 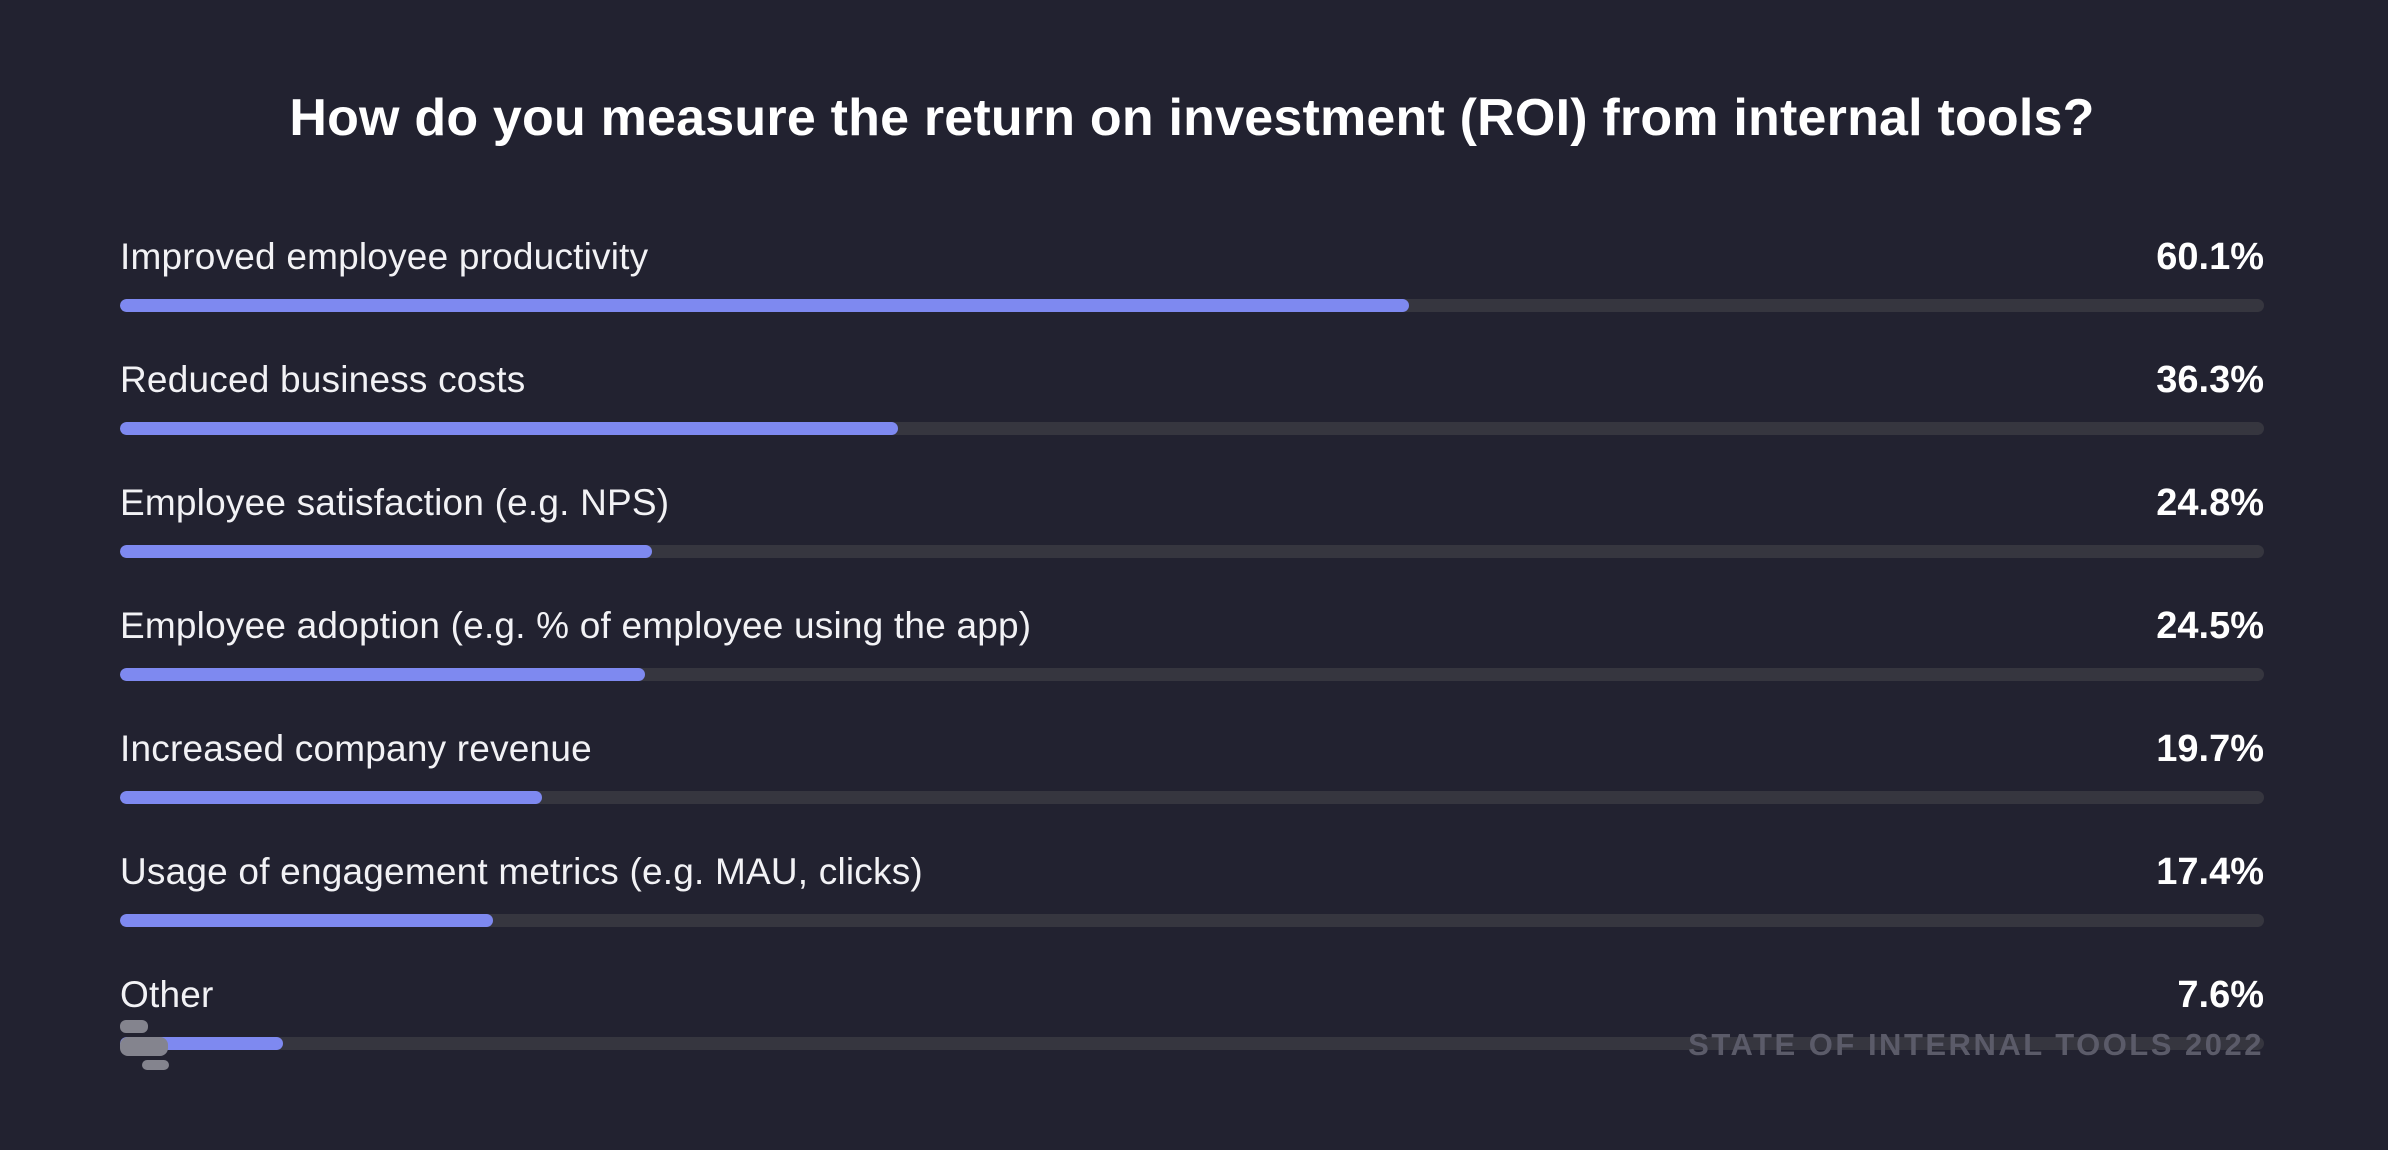 I want to click on bar-label: Reduced business costs, so click(x=323, y=379).